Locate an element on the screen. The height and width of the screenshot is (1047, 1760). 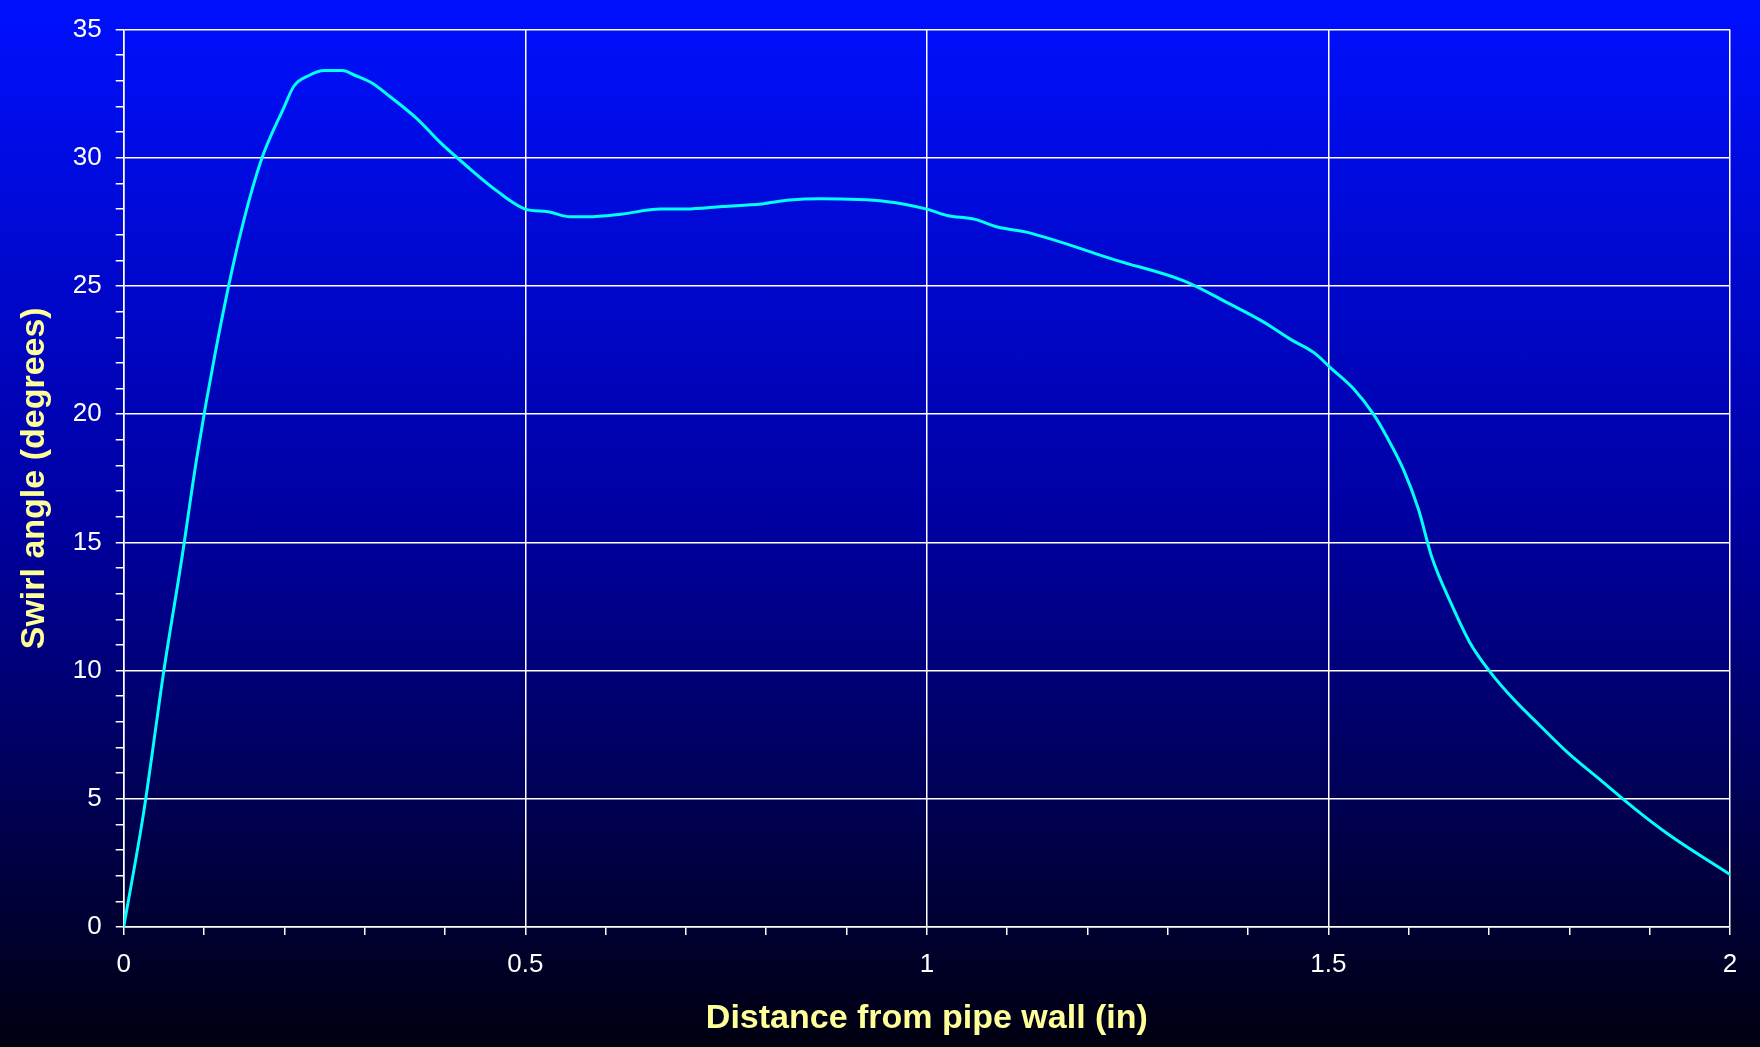
y-tick-label: 10 is located at coordinates (87, 668).